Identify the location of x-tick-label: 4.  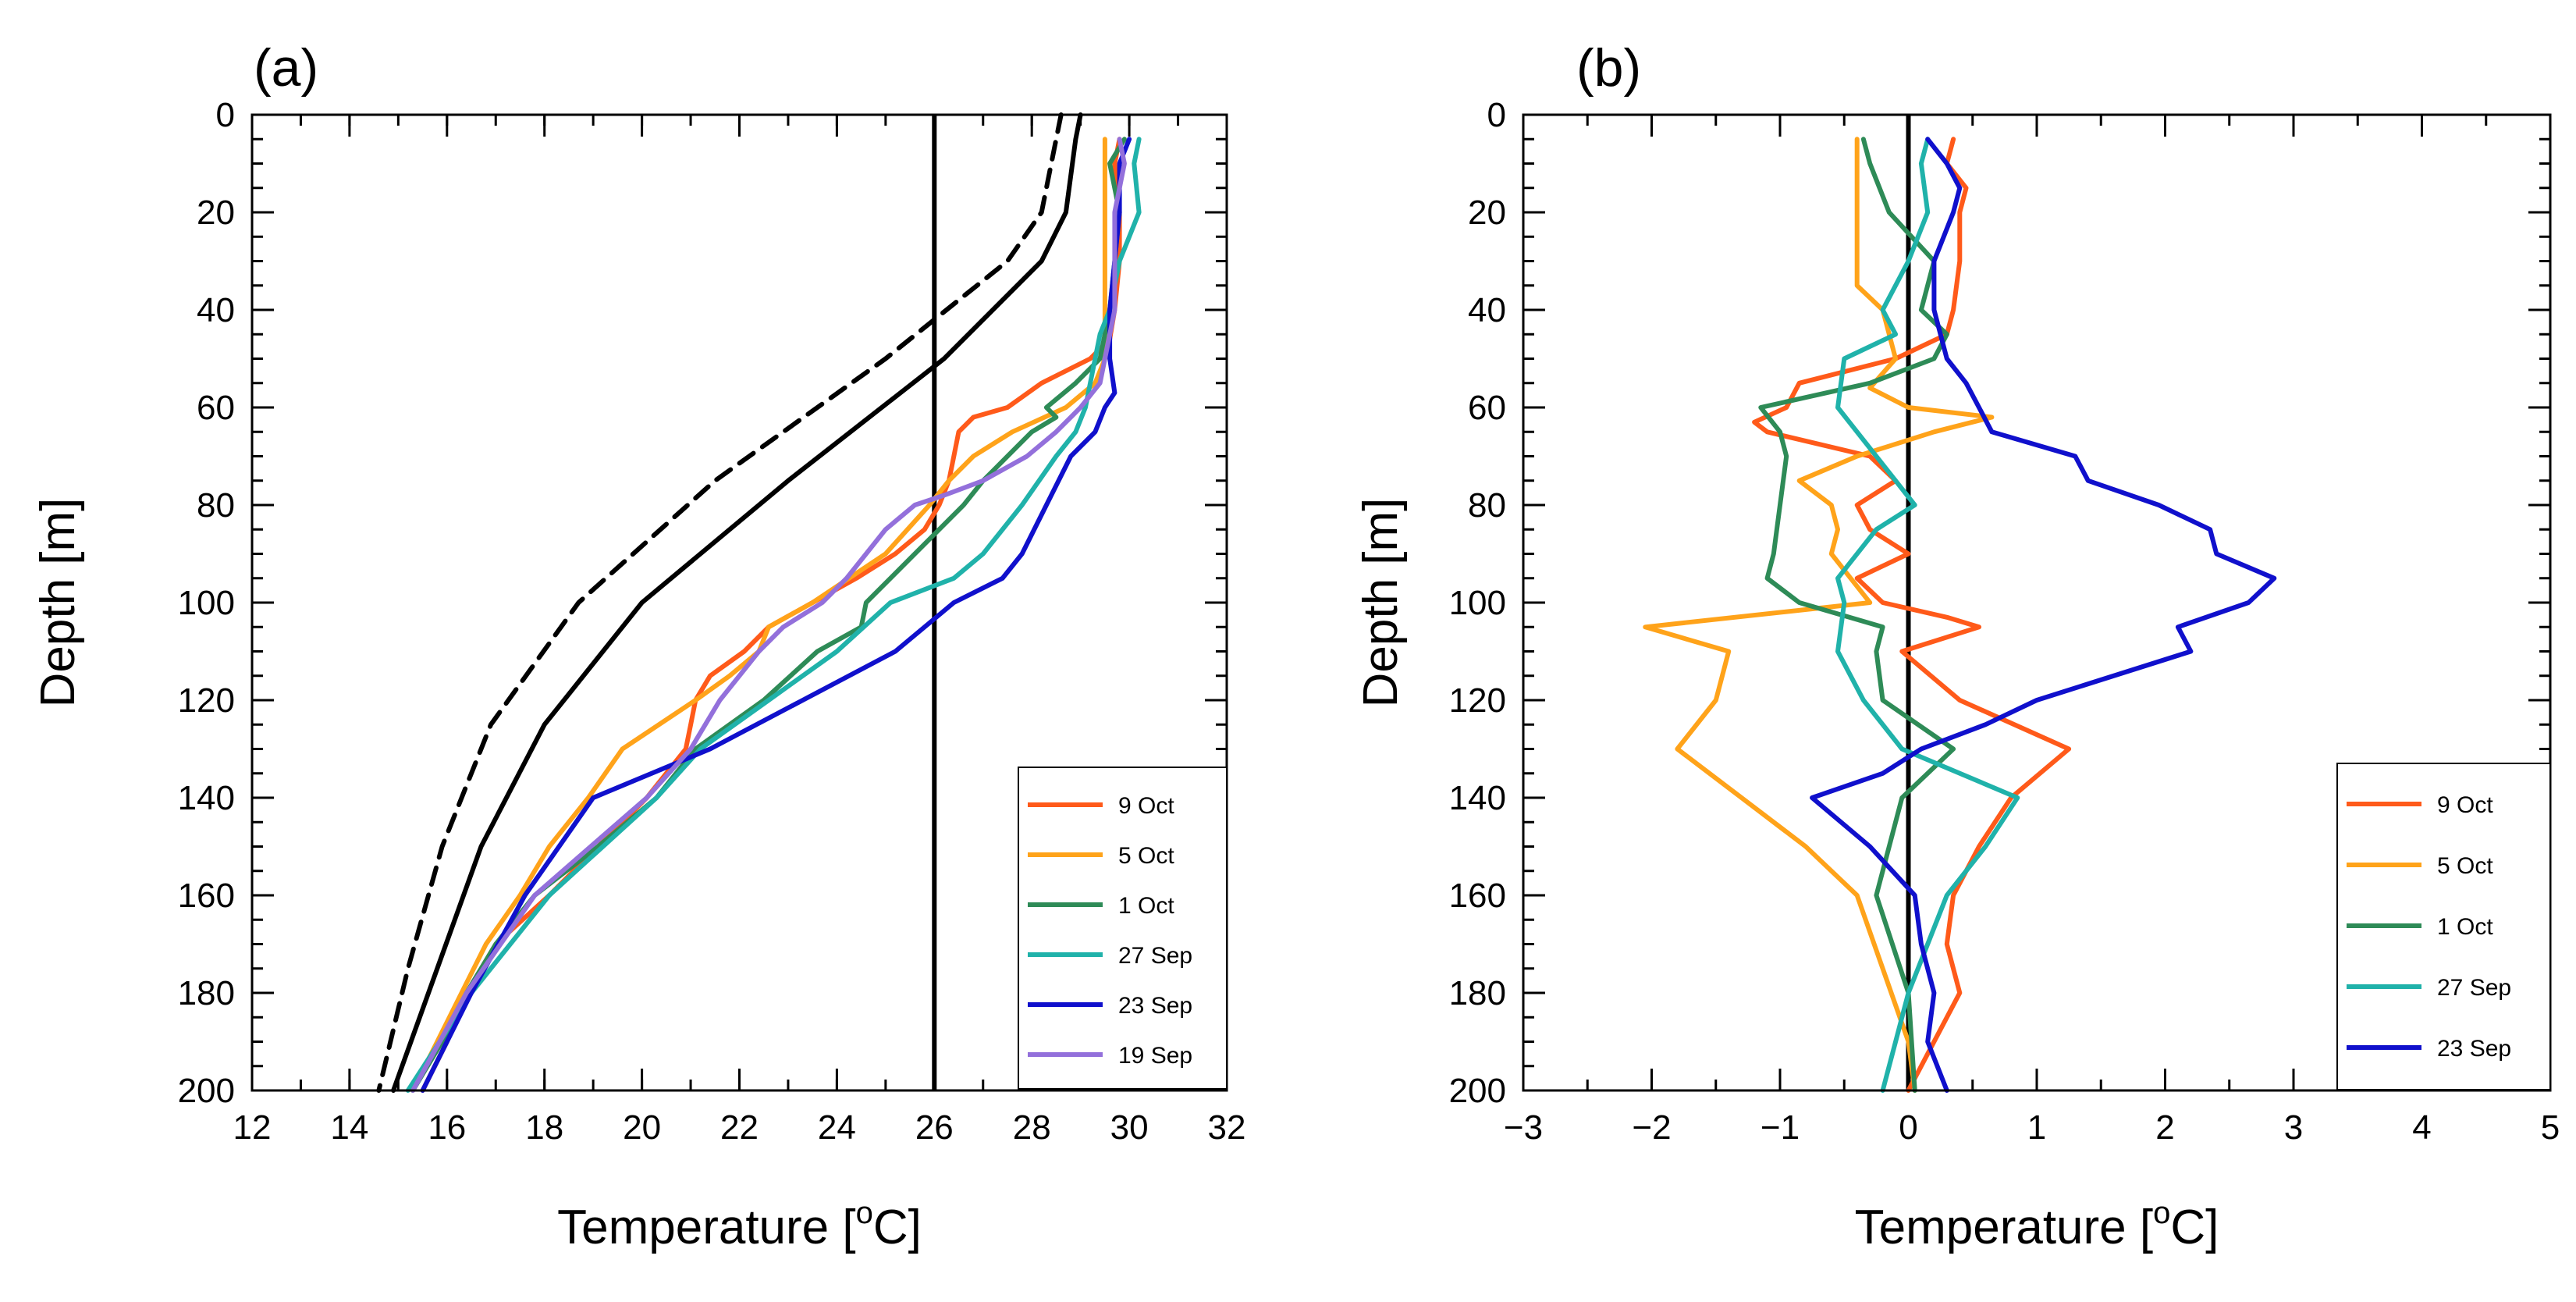
(2422, 1127).